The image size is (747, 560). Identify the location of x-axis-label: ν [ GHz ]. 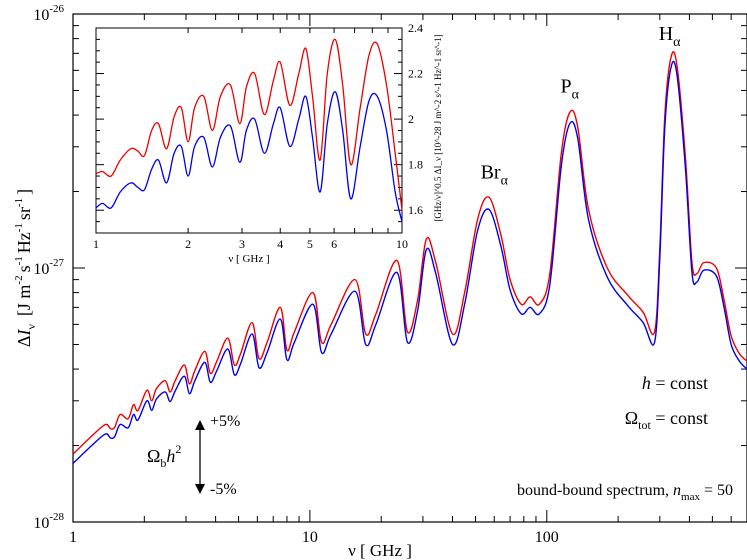
(380, 550).